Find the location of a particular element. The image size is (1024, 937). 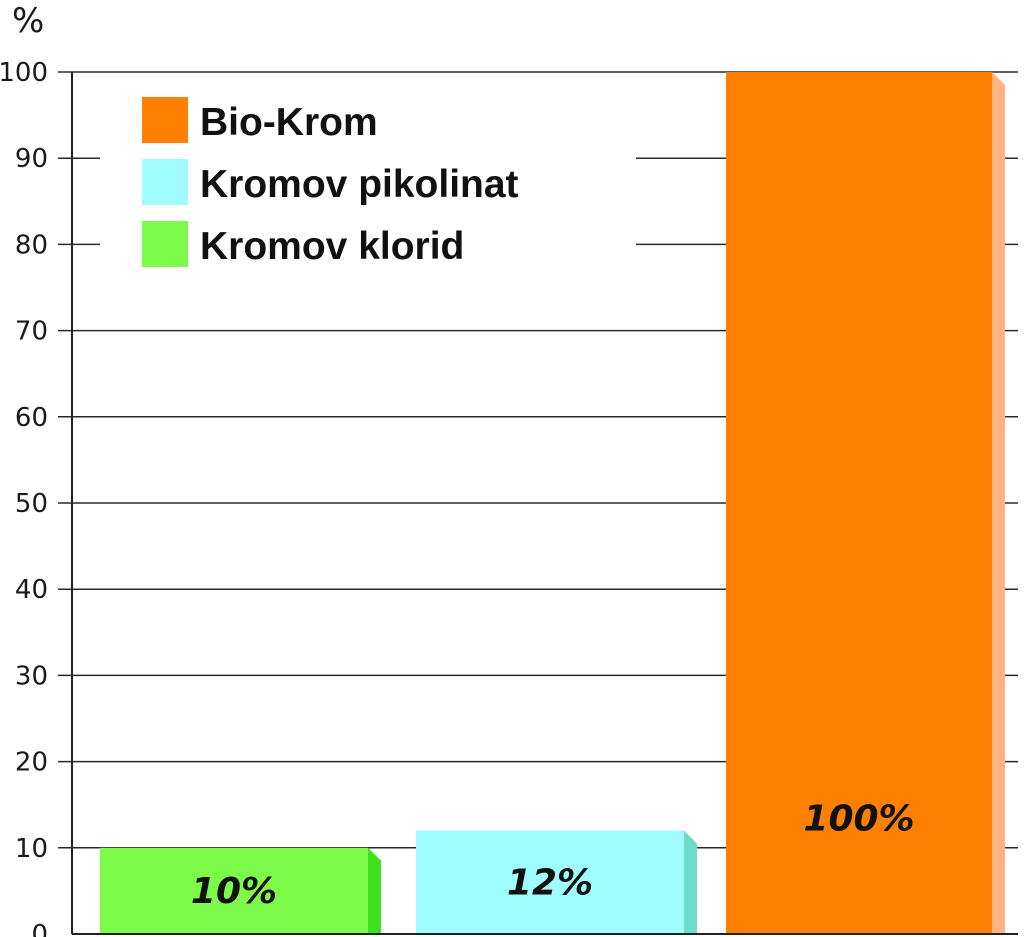

bar-side-bio-krom is located at coordinates (998, 503).